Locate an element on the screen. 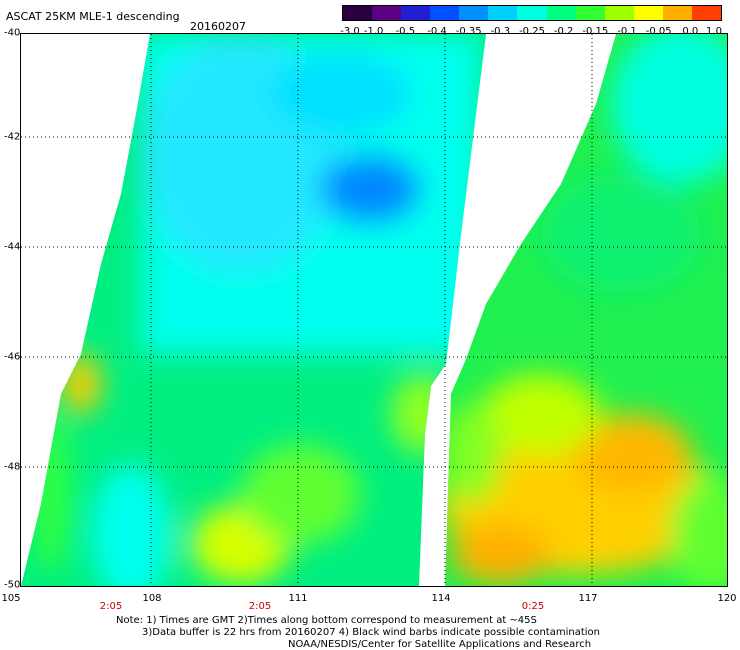 The height and width of the screenshot is (650, 740). y-tick-label: -44 is located at coordinates (12, 247).